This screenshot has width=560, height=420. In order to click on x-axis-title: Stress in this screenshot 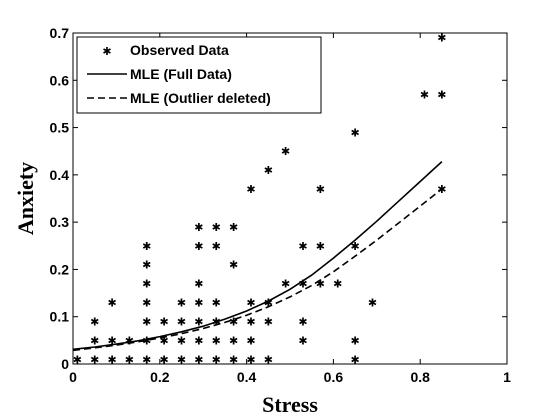, I will do `click(290, 404)`.